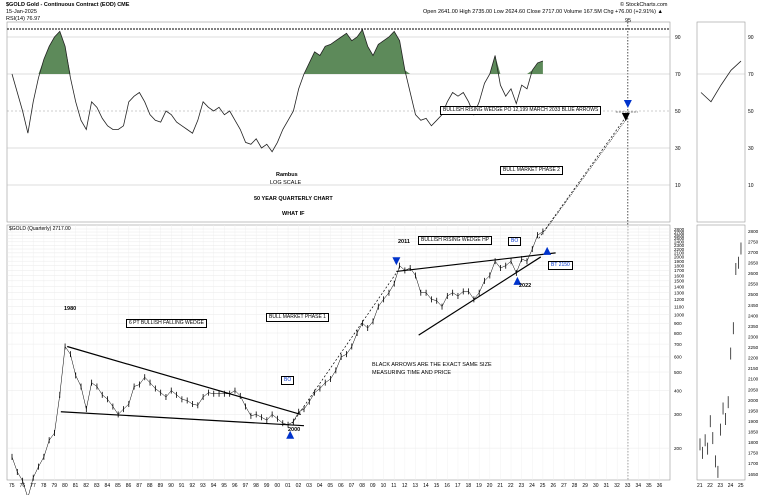 The height and width of the screenshot is (495, 768). I want to click on year-tick-03: 03, so click(309, 486).